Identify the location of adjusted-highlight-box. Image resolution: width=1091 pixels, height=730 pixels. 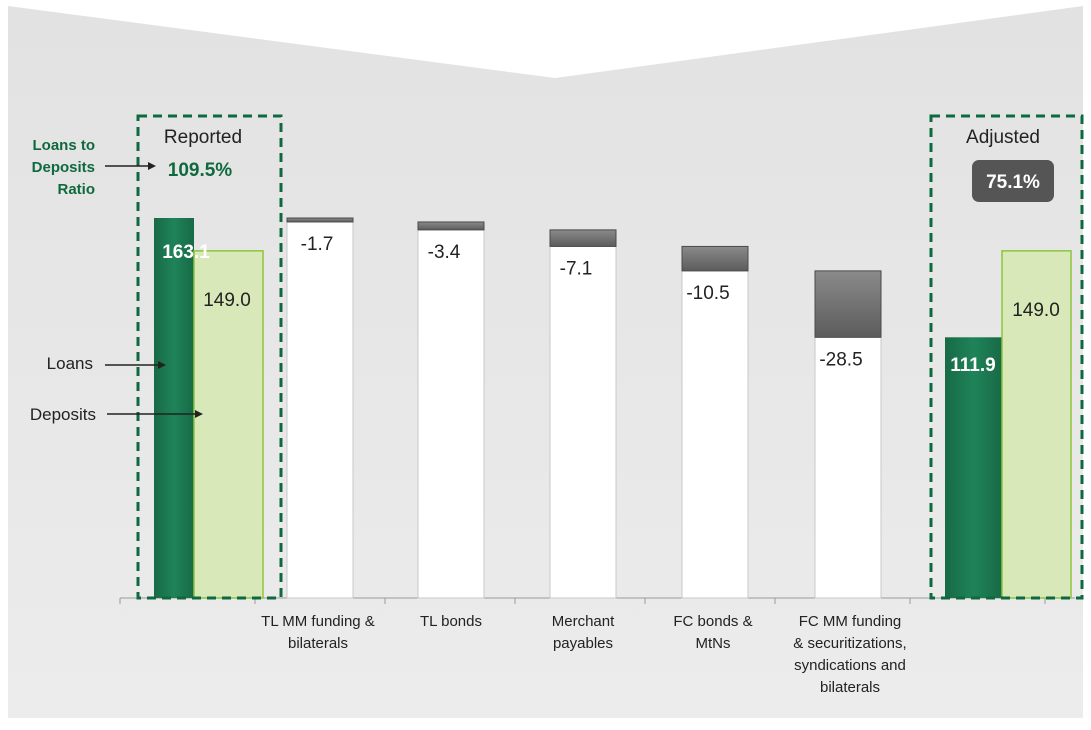
(1006, 357).